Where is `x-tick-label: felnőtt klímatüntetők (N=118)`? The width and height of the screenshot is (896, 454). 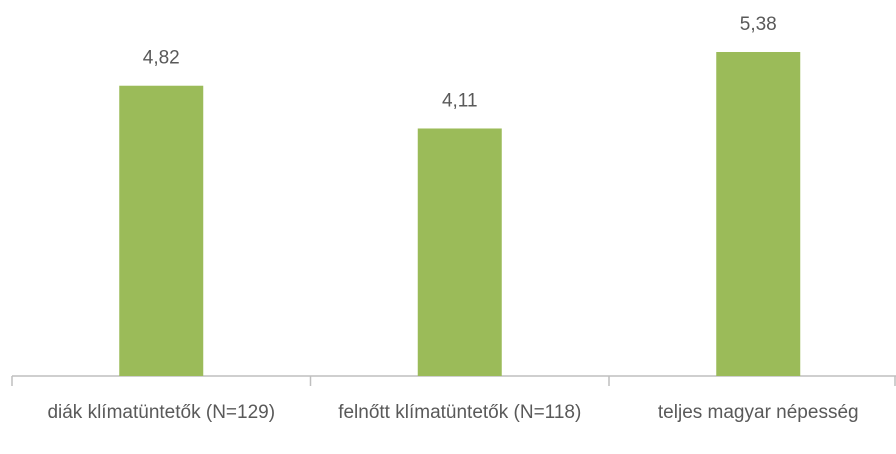
x-tick-label: felnőtt klímatüntetők (N=118) is located at coordinates (460, 412).